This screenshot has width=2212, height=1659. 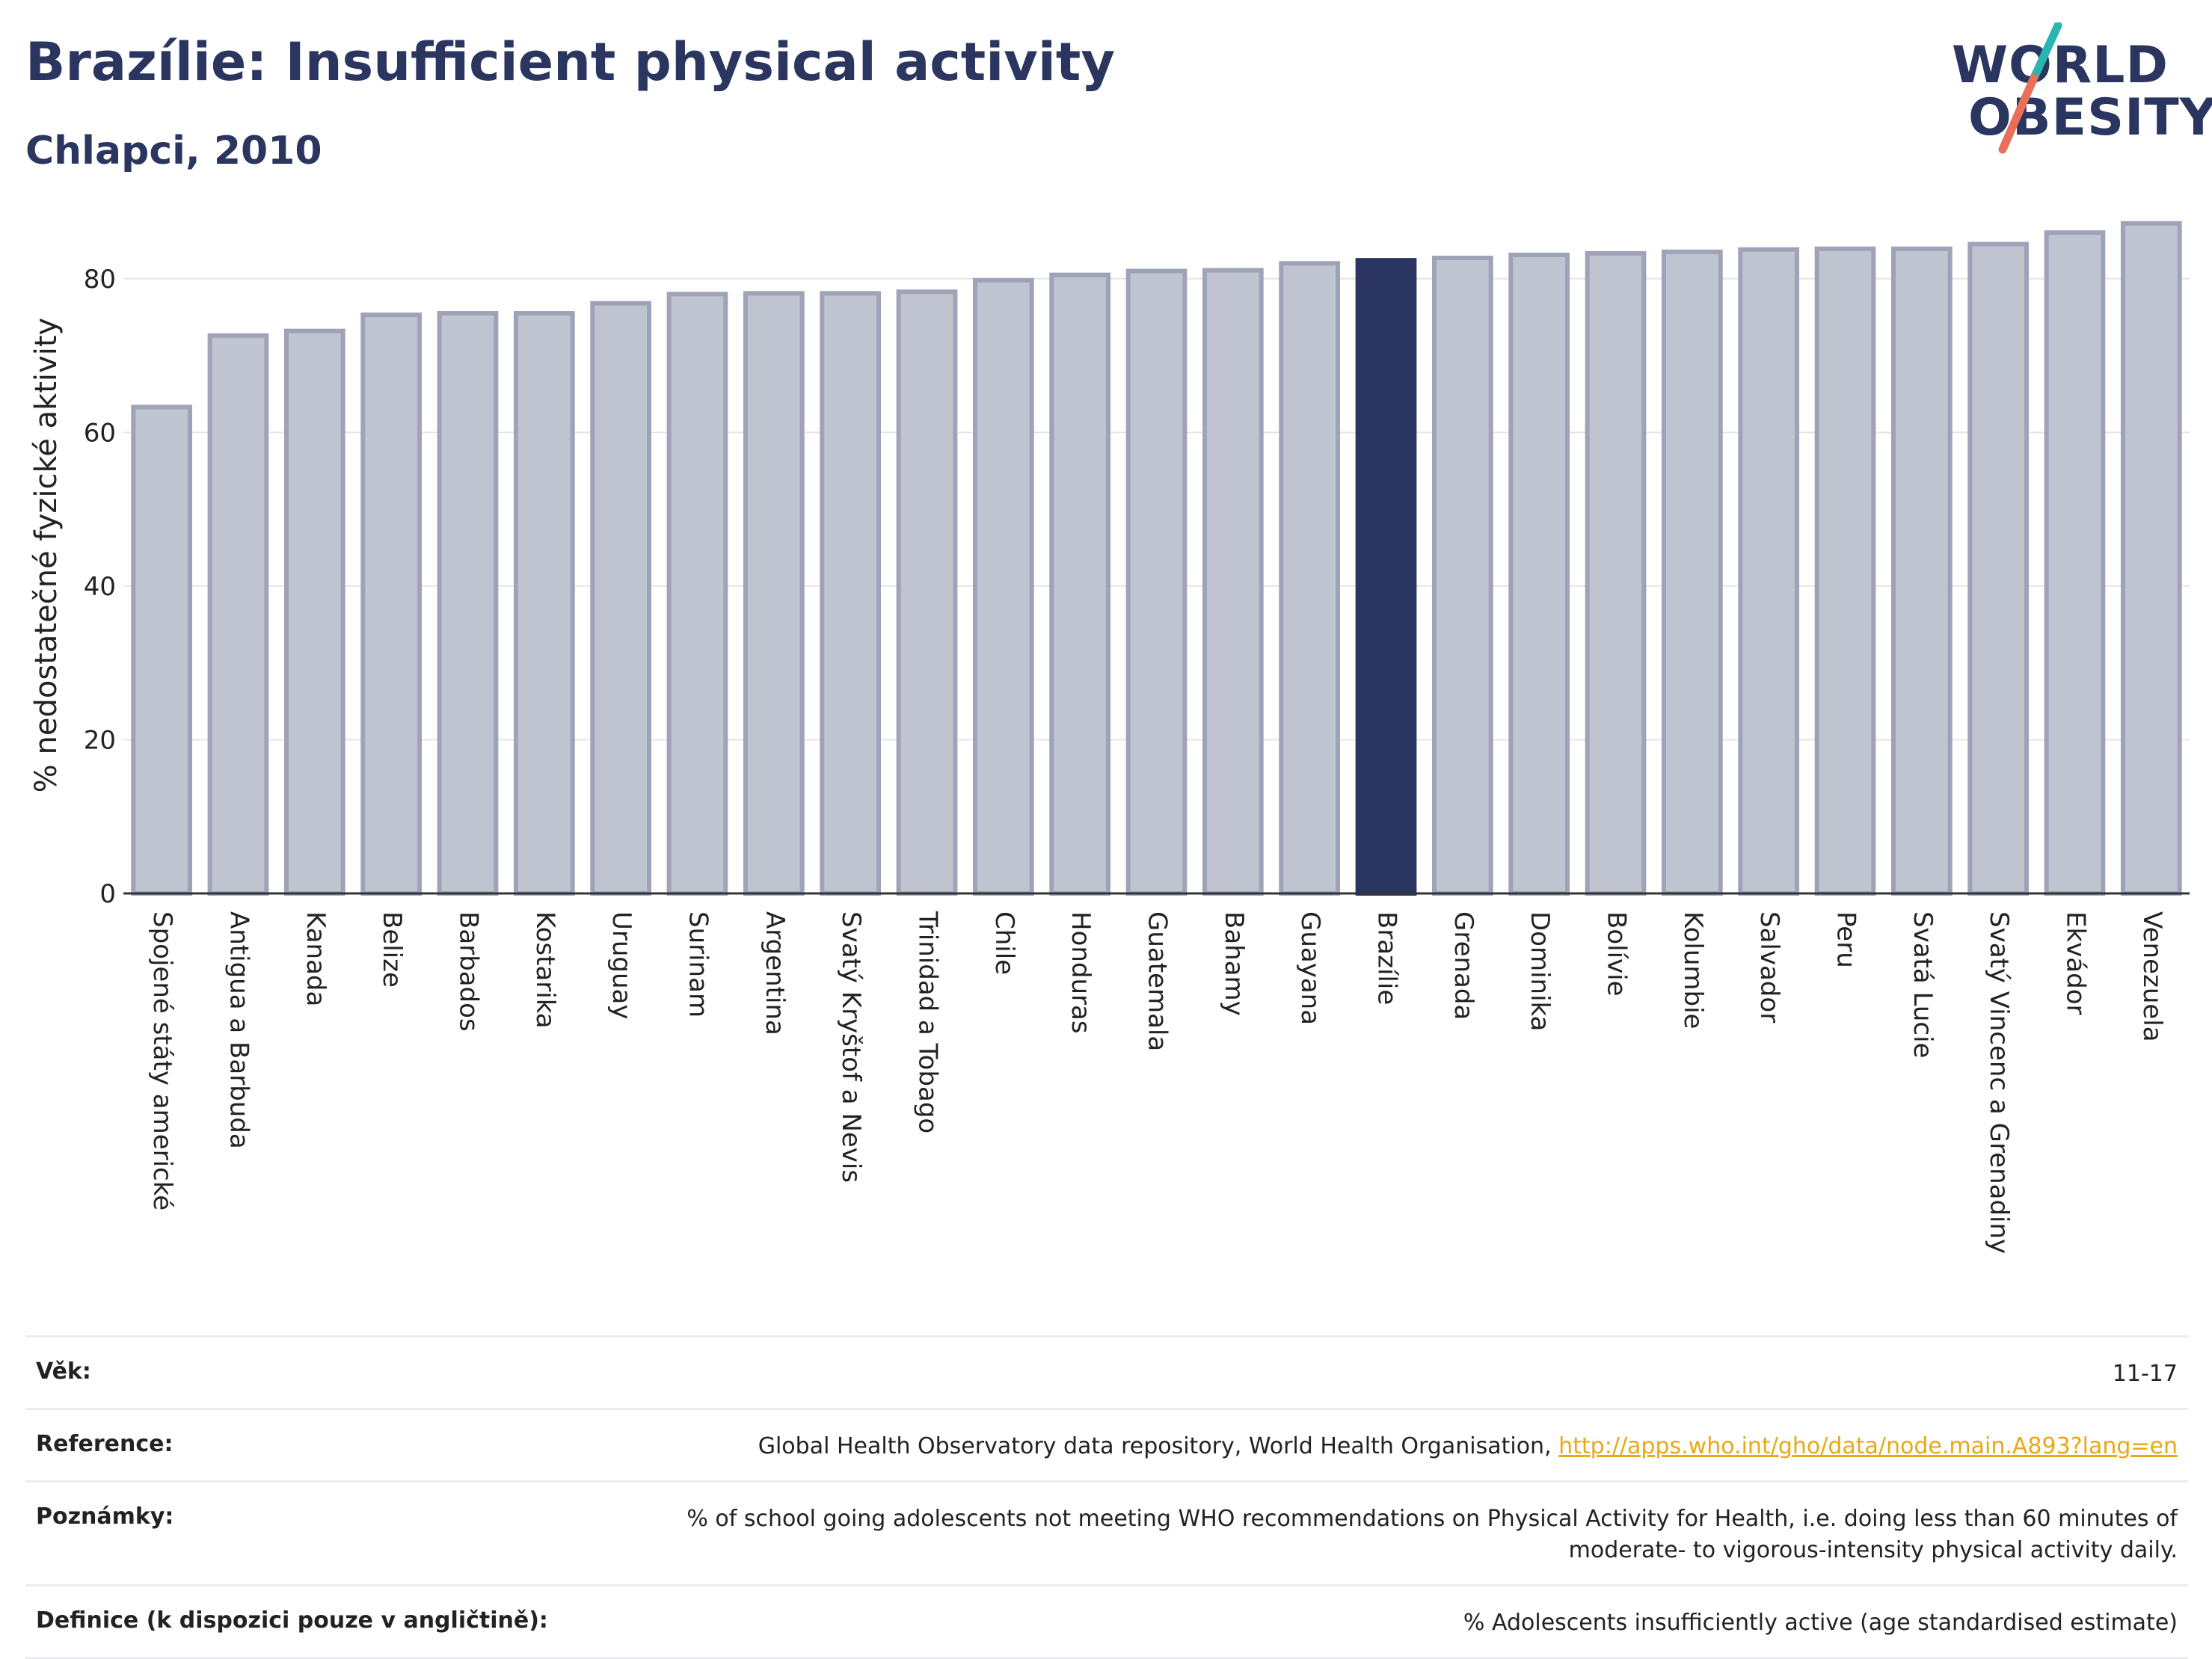 I want to click on x-tick-label: Uruguay, so click(x=621, y=966).